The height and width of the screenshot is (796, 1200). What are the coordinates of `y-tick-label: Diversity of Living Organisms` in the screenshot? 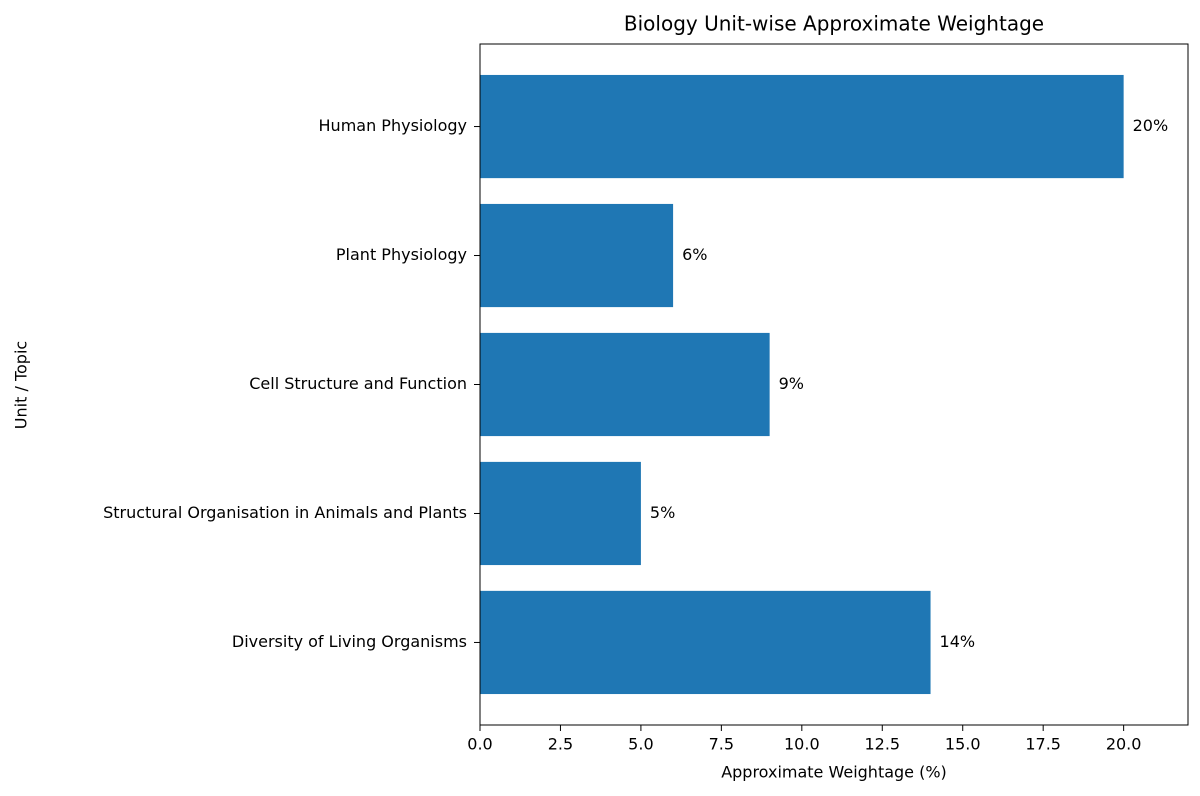 It's located at (349, 641).